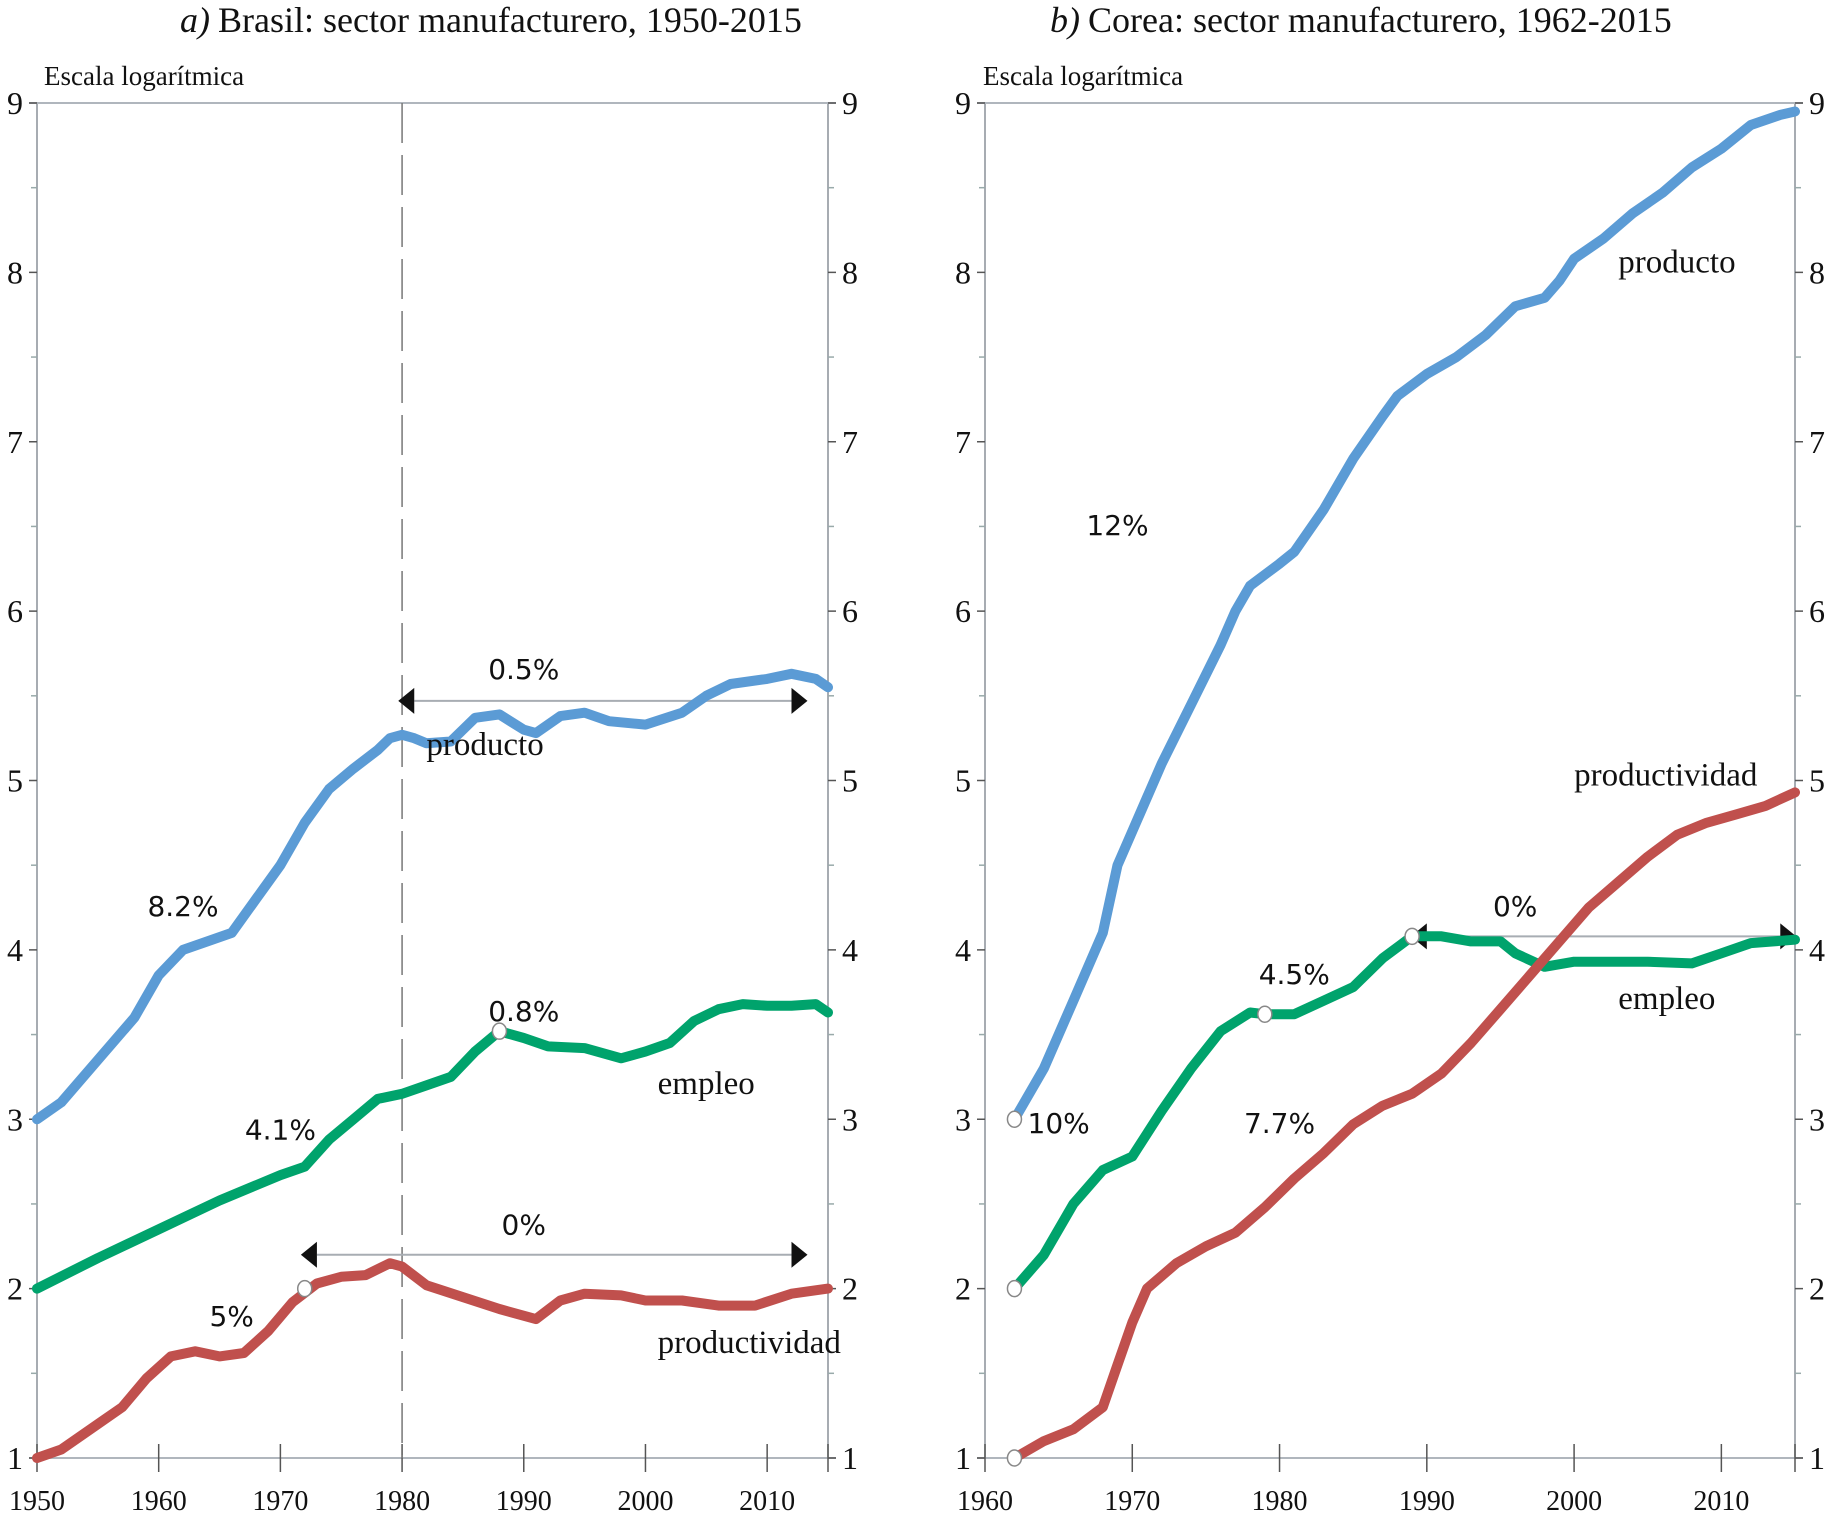 The height and width of the screenshot is (1518, 1830). Describe the element at coordinates (182, 906) in the screenshot. I see `growth-rate-label: 8.2%` at that location.